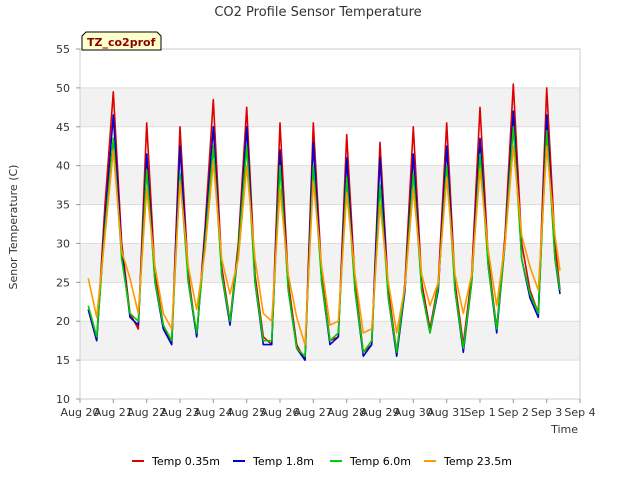 This screenshot has width=640, height=480. What do you see at coordinates (313, 412) in the screenshot?
I see `x-tick-label: Aug 27` at bounding box center [313, 412].